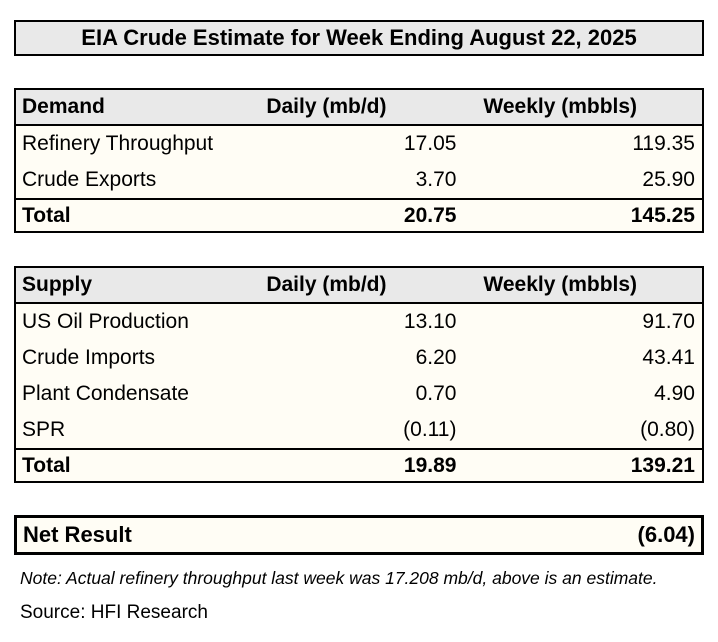  What do you see at coordinates (436, 357) in the screenshot?
I see `daily-value: 6.20` at bounding box center [436, 357].